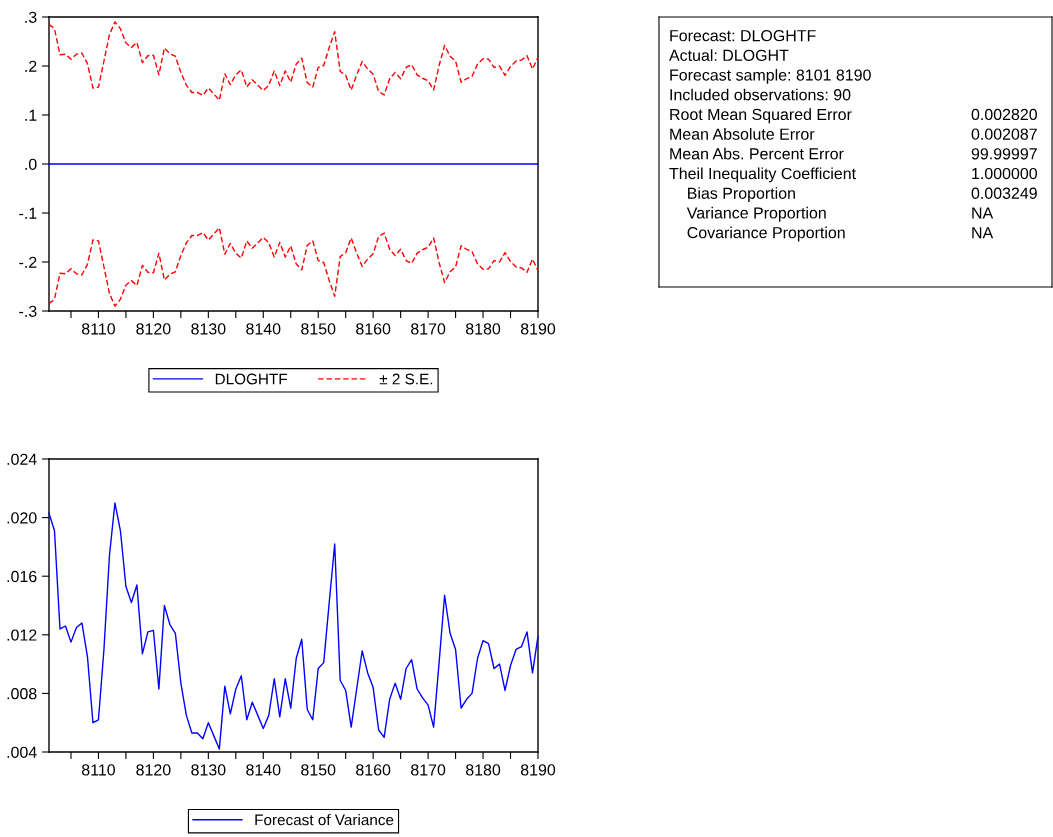 This screenshot has width=1053, height=837. I want to click on text: 0.002820, so click(1004, 114).